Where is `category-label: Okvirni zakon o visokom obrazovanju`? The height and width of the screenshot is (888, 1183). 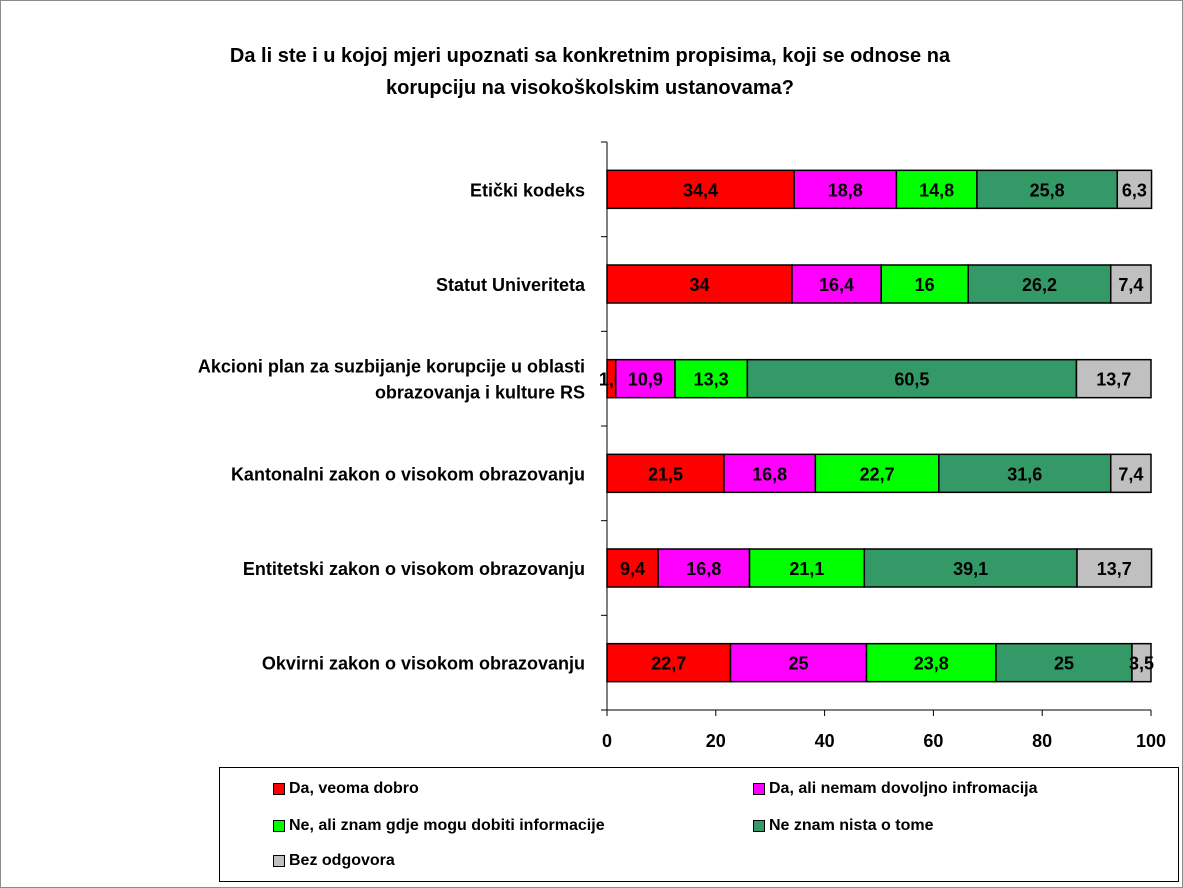
category-label: Okvirni zakon o visokom obrazovanju is located at coordinates (423, 664).